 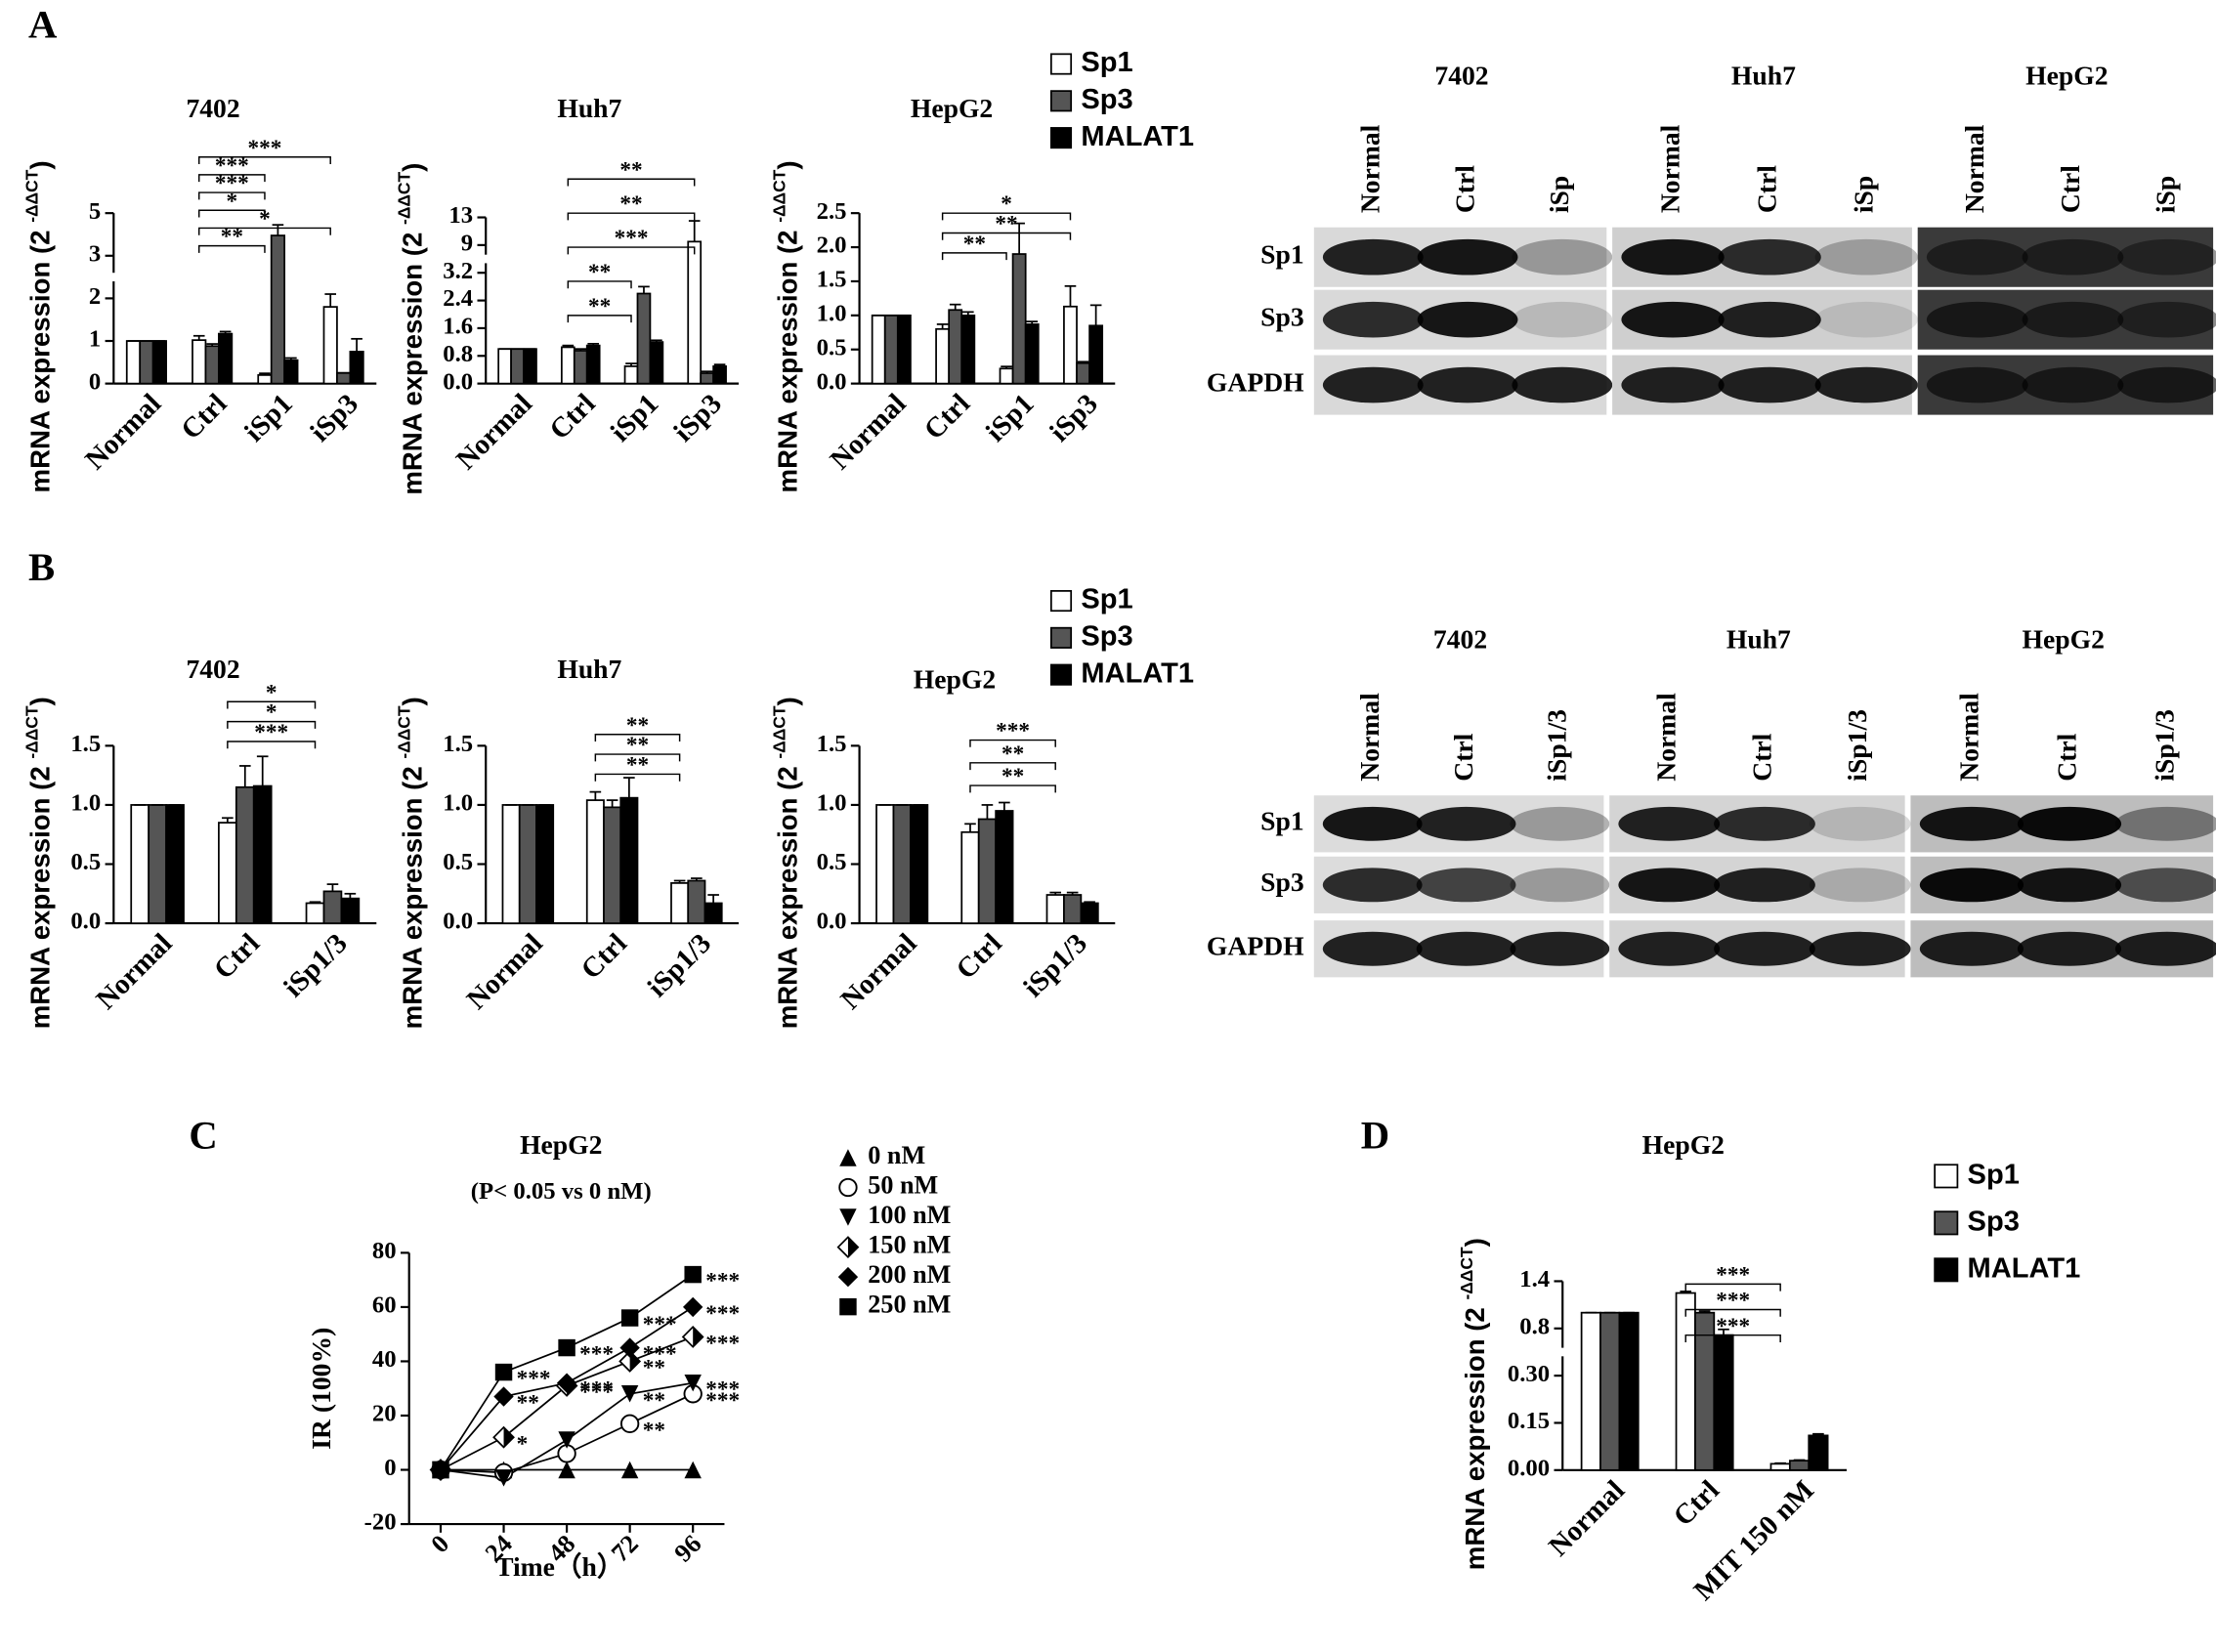 What do you see at coordinates (1529, 1468) in the screenshot?
I see `y-tick-label: 0.00` at bounding box center [1529, 1468].